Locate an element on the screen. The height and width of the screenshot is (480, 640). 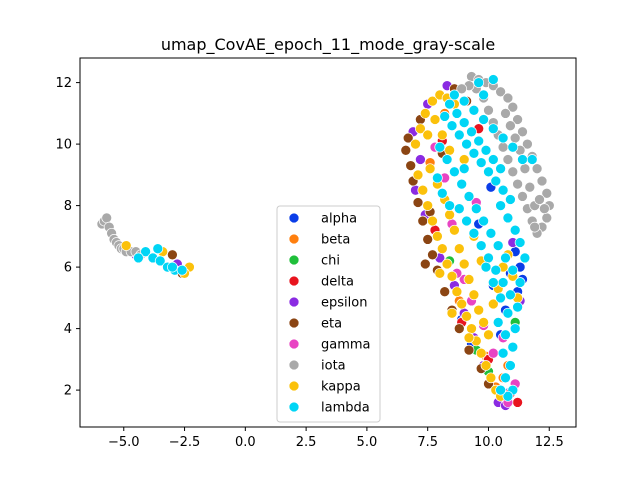
legend-label-beta: beta is located at coordinates (335, 240).